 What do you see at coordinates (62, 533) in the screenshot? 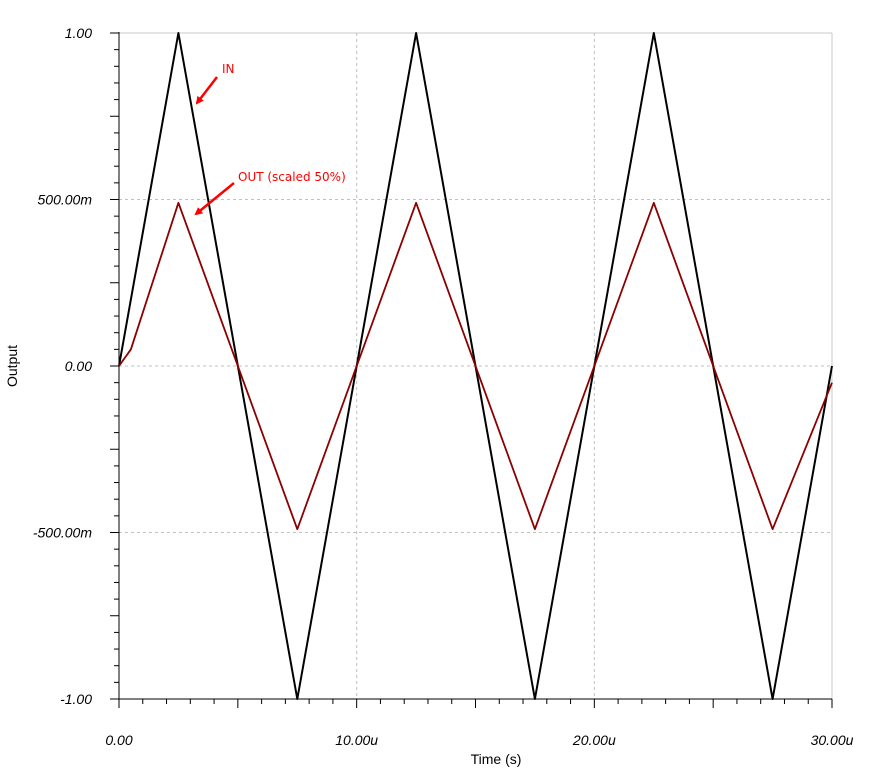
I see `y-tick-label: -500.00m` at bounding box center [62, 533].